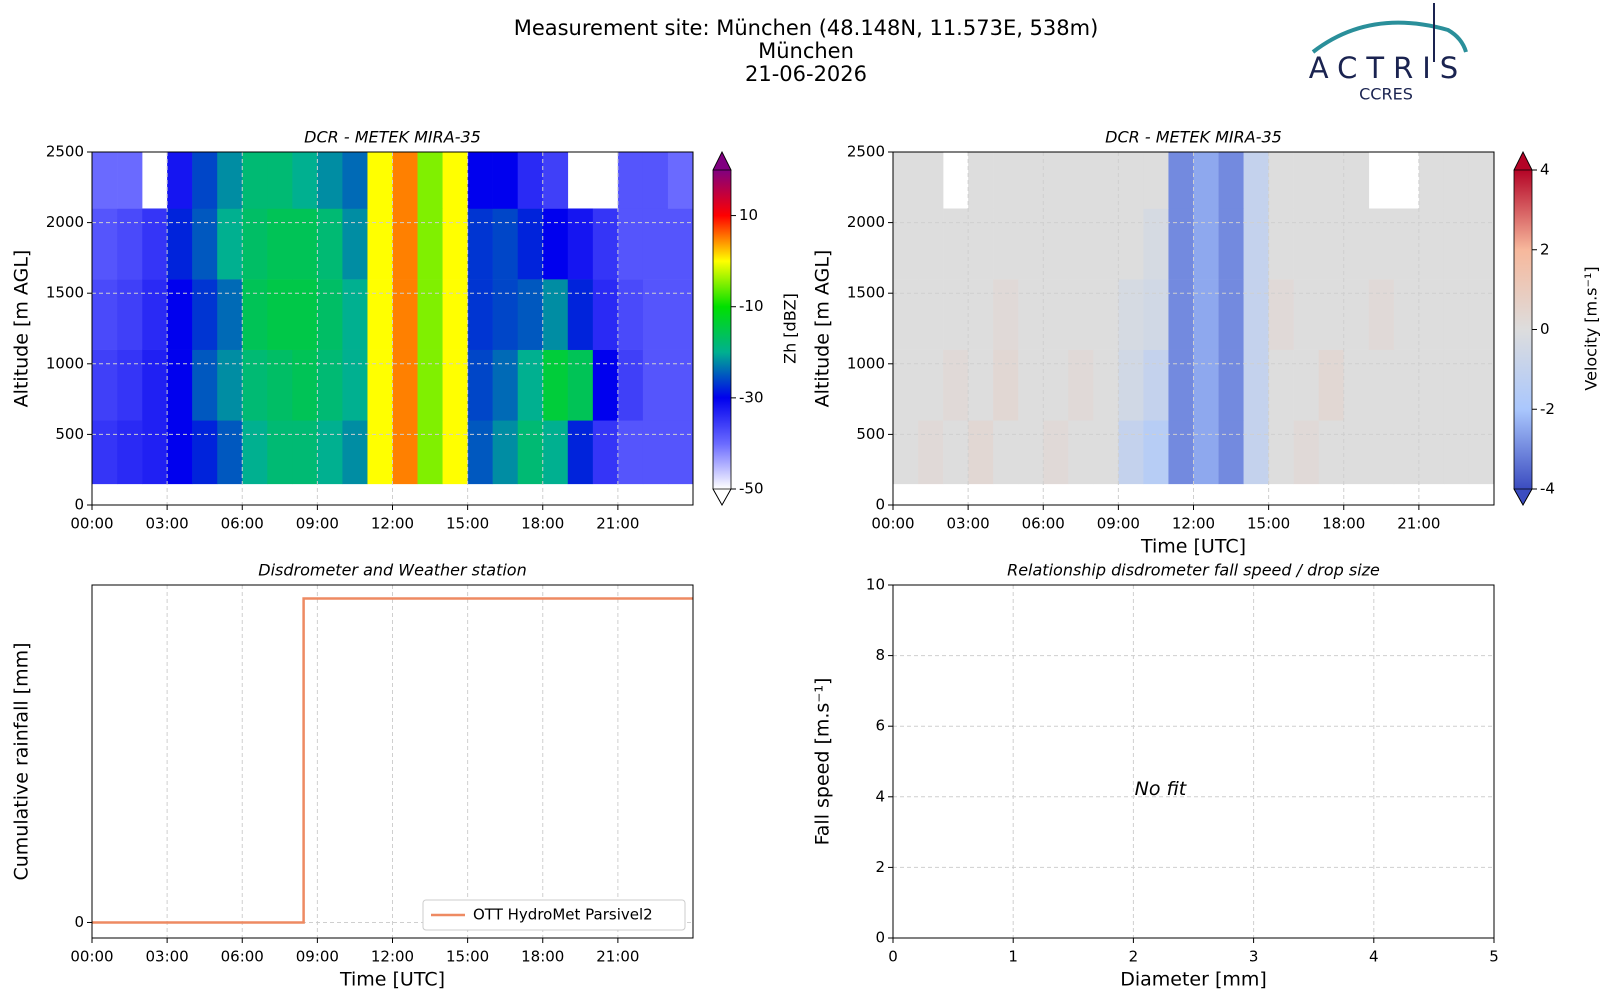  What do you see at coordinates (1523, 329) in the screenshot?
I see `colorbar` at bounding box center [1523, 329].